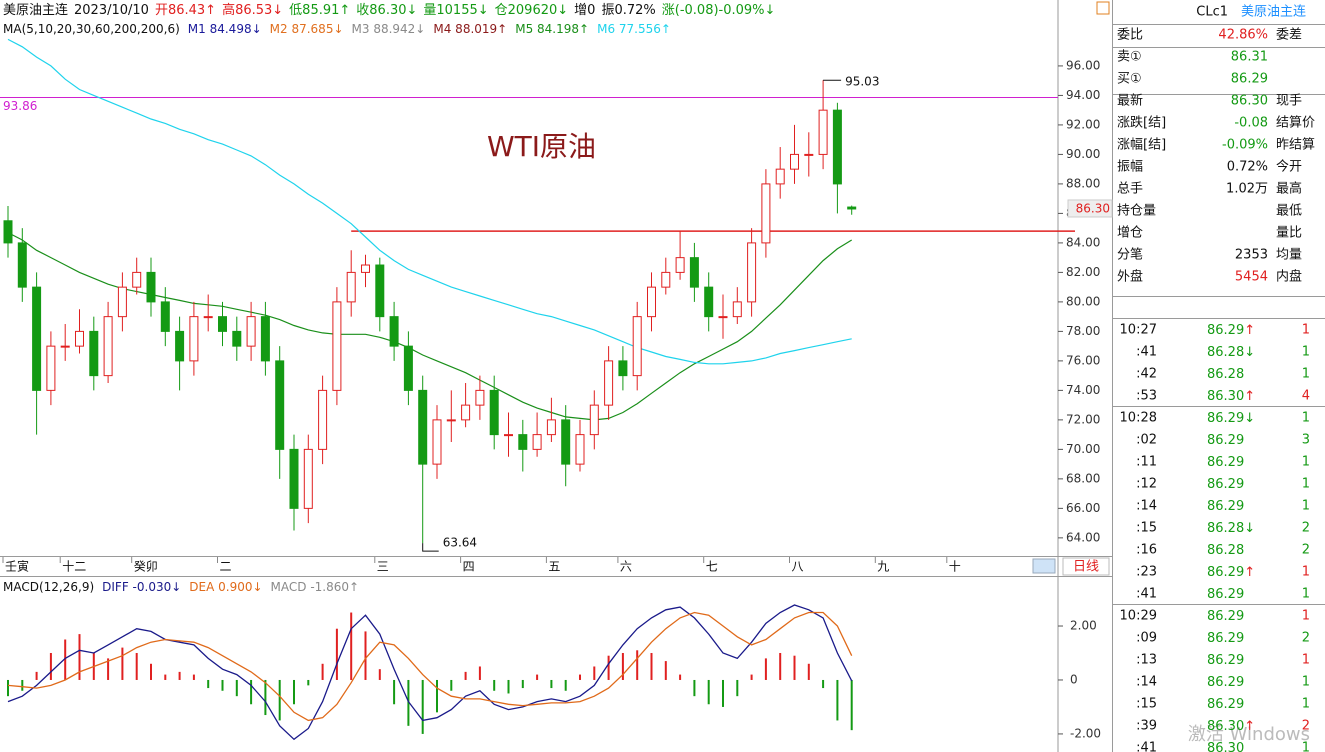  Describe the element at coordinates (455, 10) in the screenshot. I see `header-field: 量10155↓` at that location.